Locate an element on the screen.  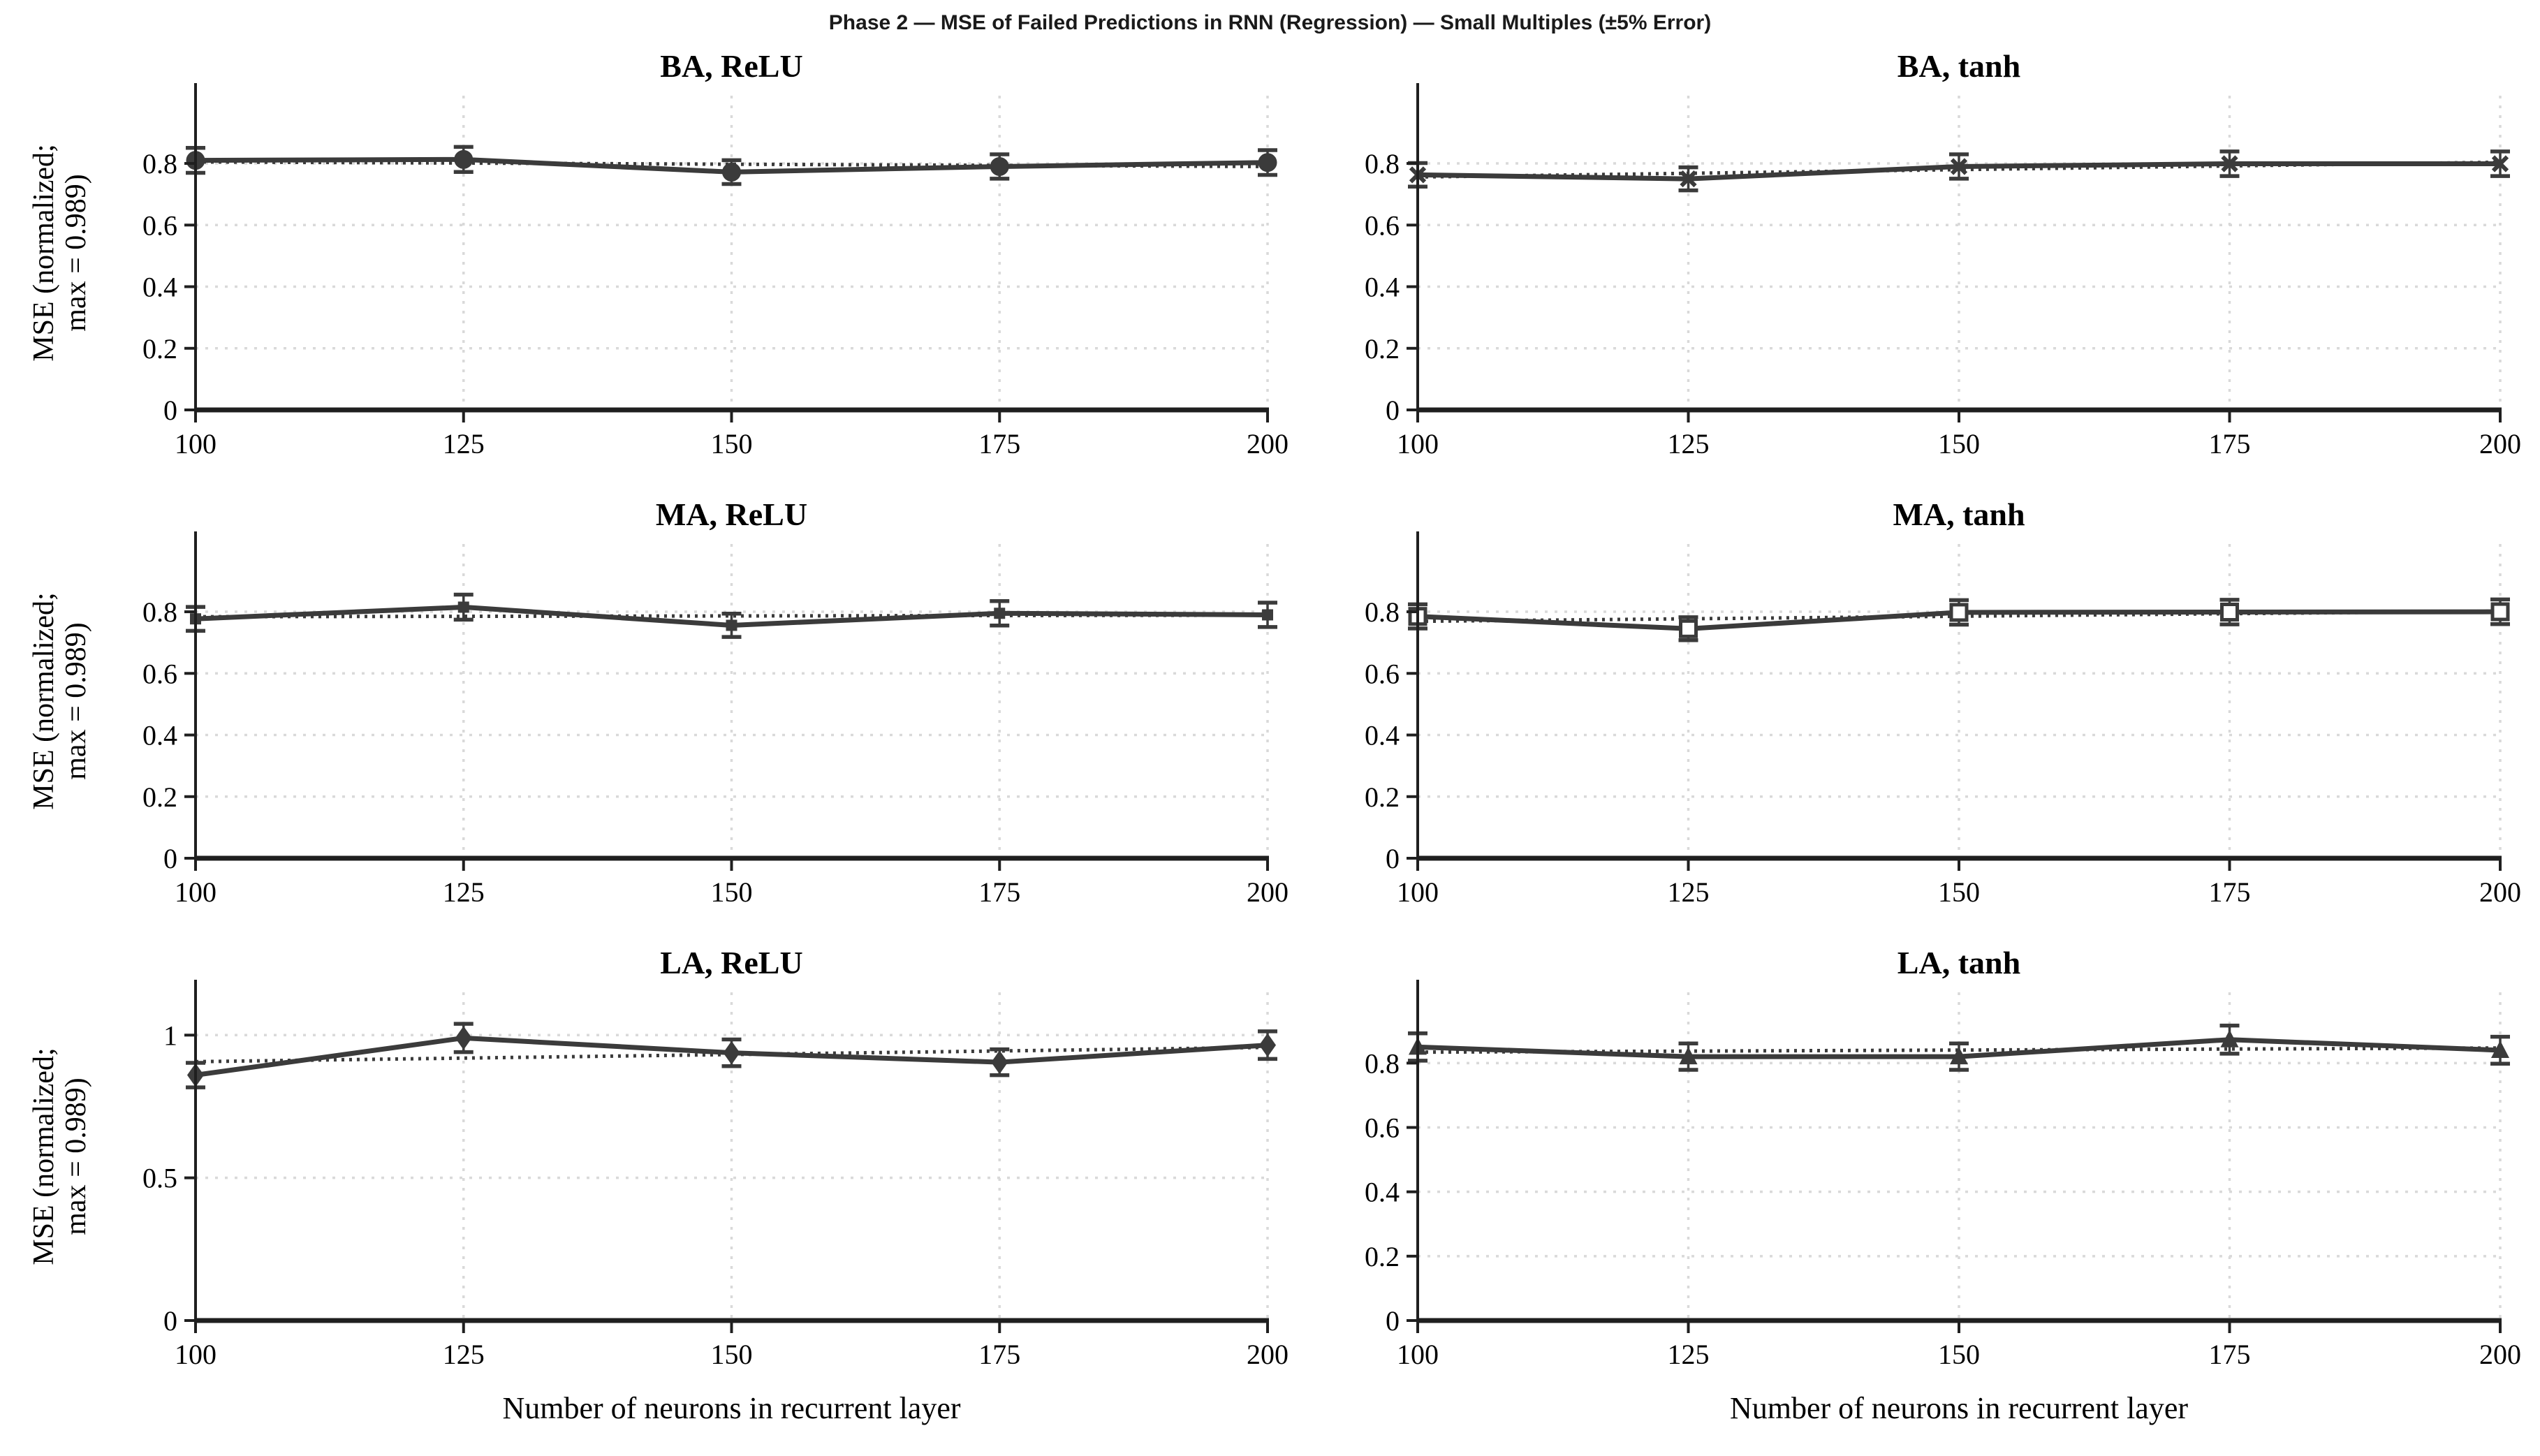
trend-line is located at coordinates (732, 1054).